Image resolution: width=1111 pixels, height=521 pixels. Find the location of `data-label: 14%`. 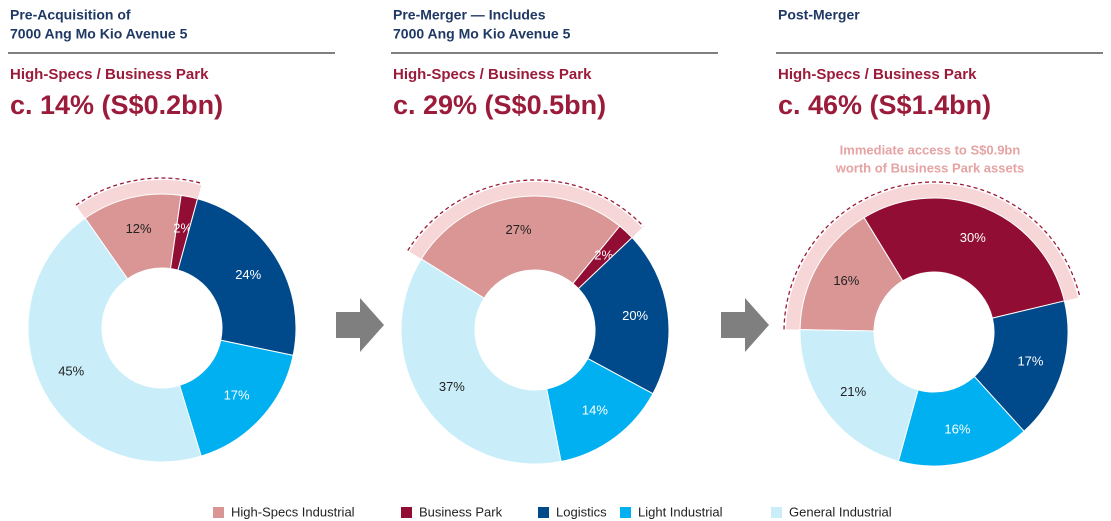

data-label: 14% is located at coordinates (595, 410).